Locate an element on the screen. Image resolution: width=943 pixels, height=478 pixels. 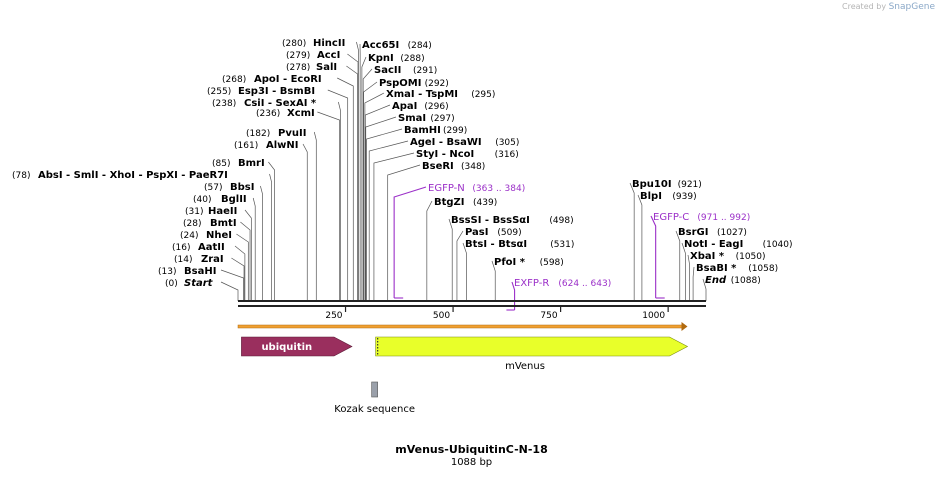
site-esp3i-bsmbi: (255) Esp3I - BsmBI is located at coordinates (261, 91).